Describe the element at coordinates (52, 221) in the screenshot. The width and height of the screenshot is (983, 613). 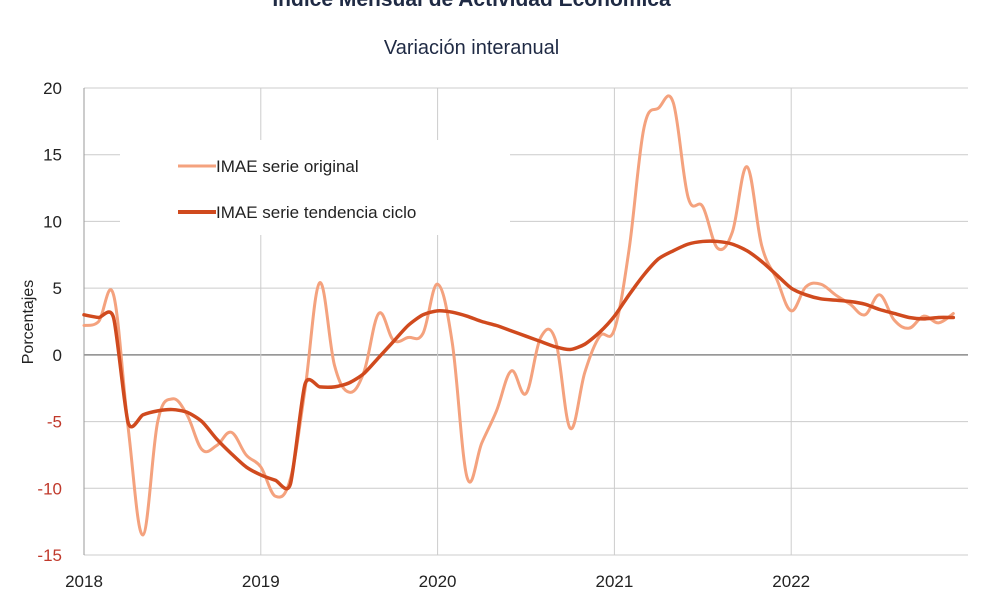
I see `y-tick-label: 10` at that location.